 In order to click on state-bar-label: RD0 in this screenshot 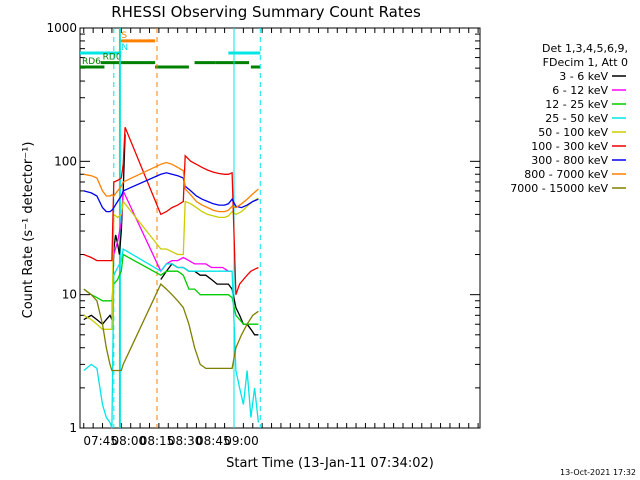, I will do `click(112, 58)`.